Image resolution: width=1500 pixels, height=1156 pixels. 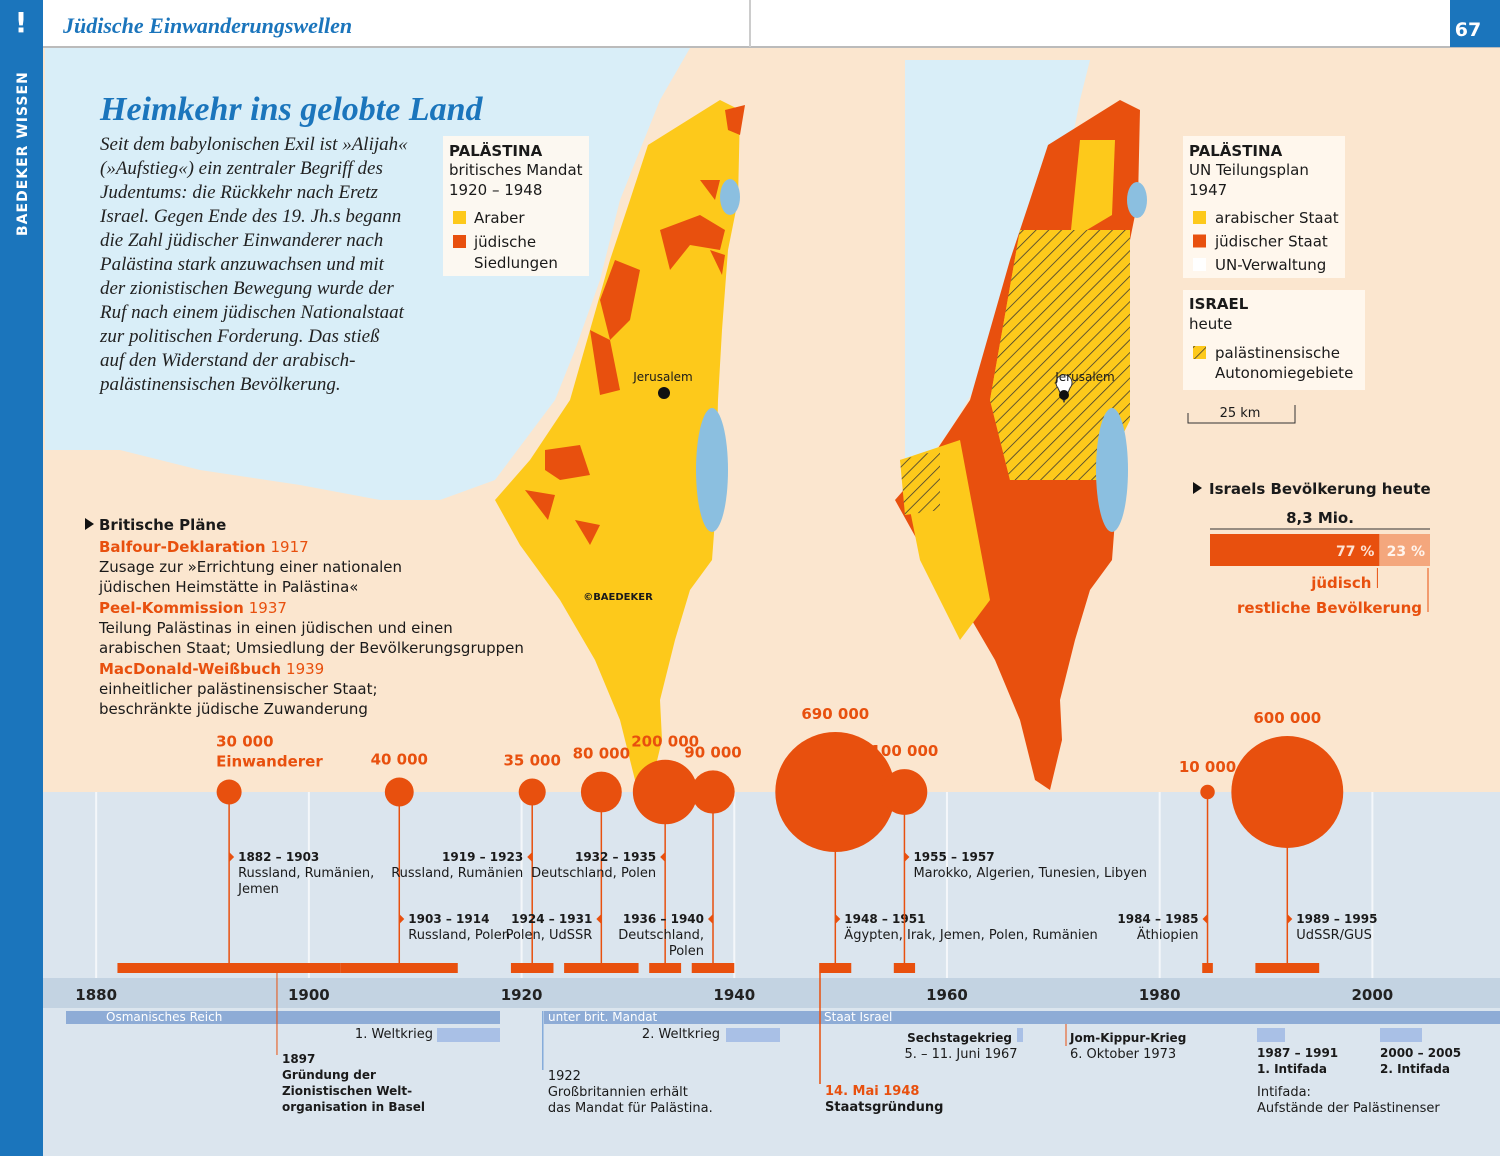 I want to click on intro-line: Seit dem babylonischen Exil ist »Alijah«, so click(x=254, y=144).